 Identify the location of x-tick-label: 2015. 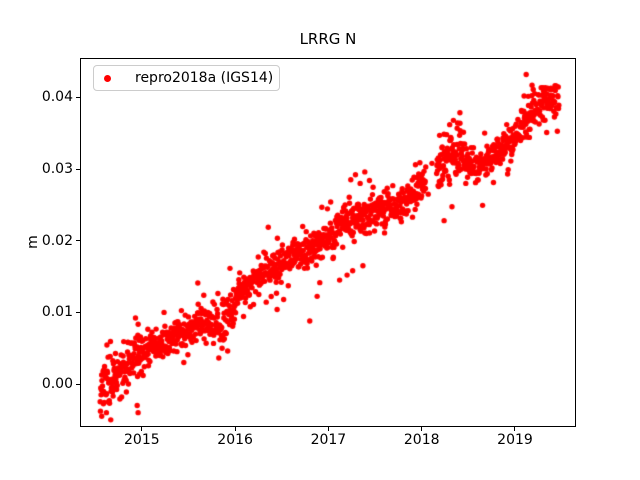
(142, 440).